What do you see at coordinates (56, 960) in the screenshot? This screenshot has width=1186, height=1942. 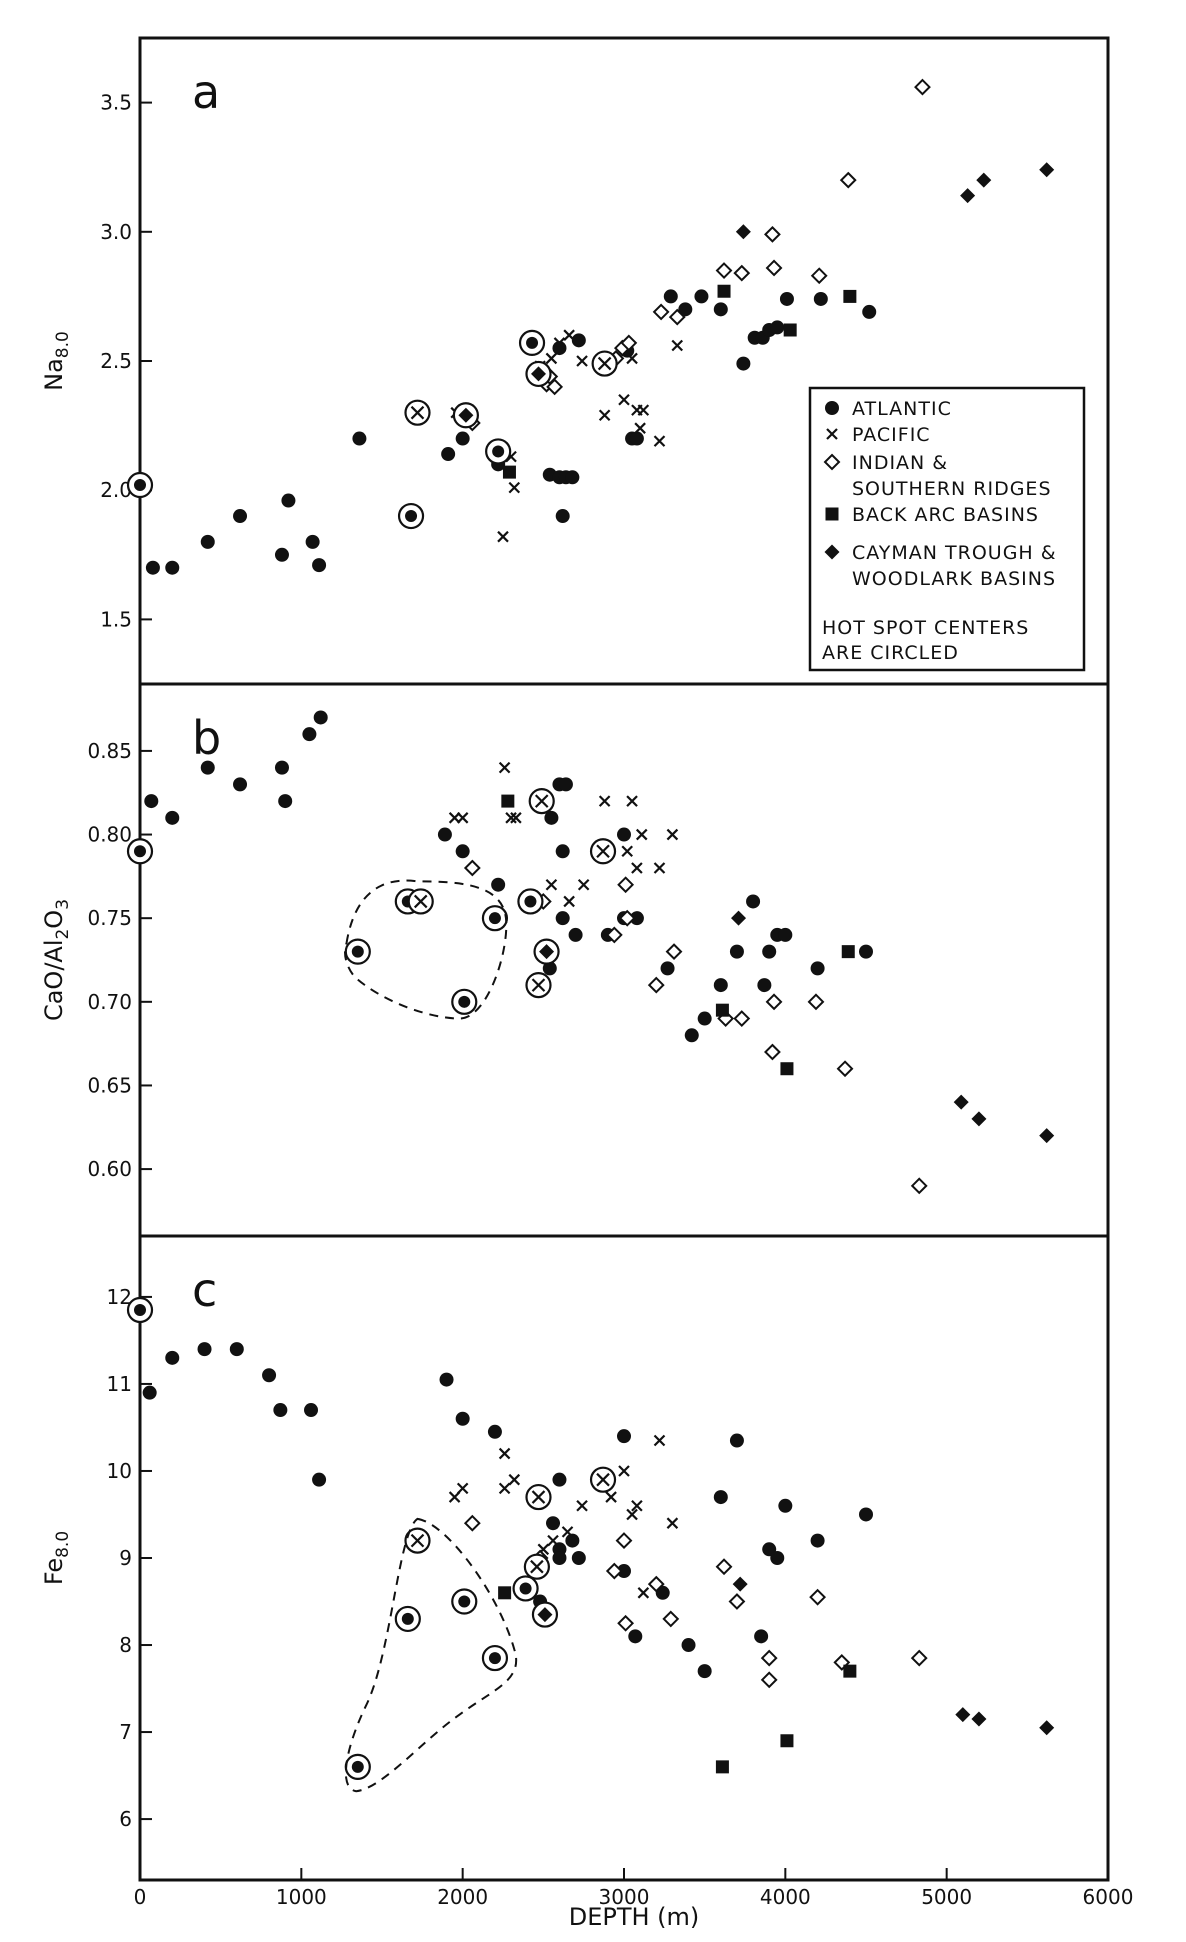 I see `y-axis-title-b: CaO/Al2O3` at bounding box center [56, 960].